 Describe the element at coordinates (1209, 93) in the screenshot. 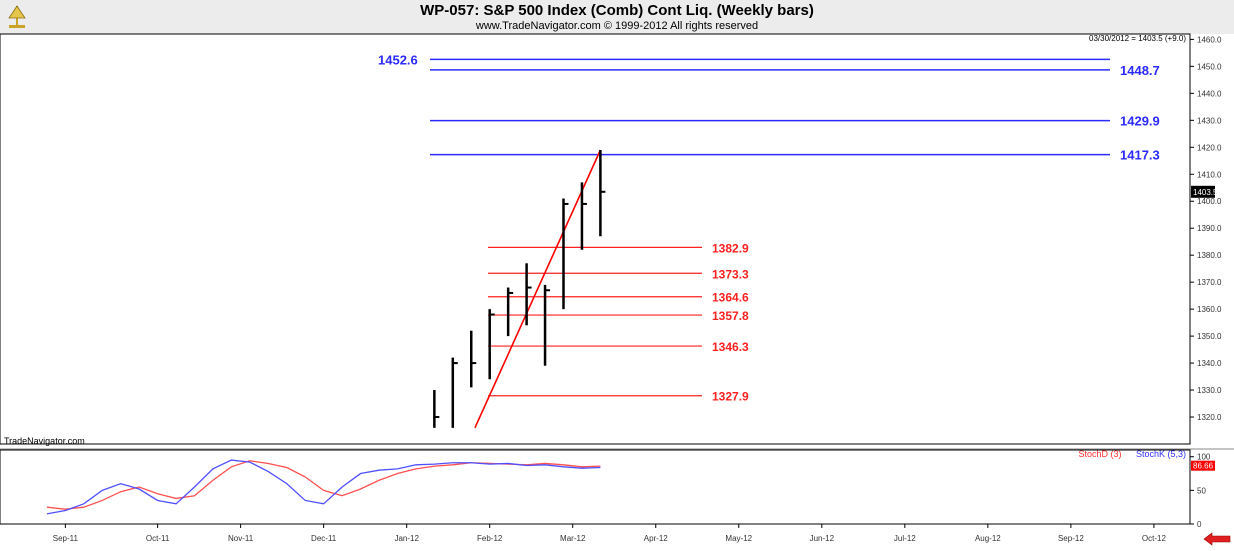

I see `price-tick-label: 1440.0` at that location.